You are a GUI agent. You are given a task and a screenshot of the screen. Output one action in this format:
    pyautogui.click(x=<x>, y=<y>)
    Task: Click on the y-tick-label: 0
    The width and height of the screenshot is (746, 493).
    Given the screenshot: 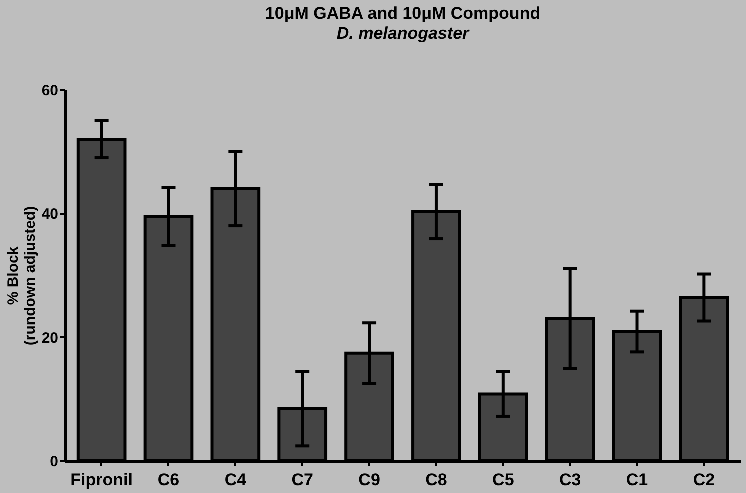 What is the action you would take?
    pyautogui.click(x=54, y=462)
    